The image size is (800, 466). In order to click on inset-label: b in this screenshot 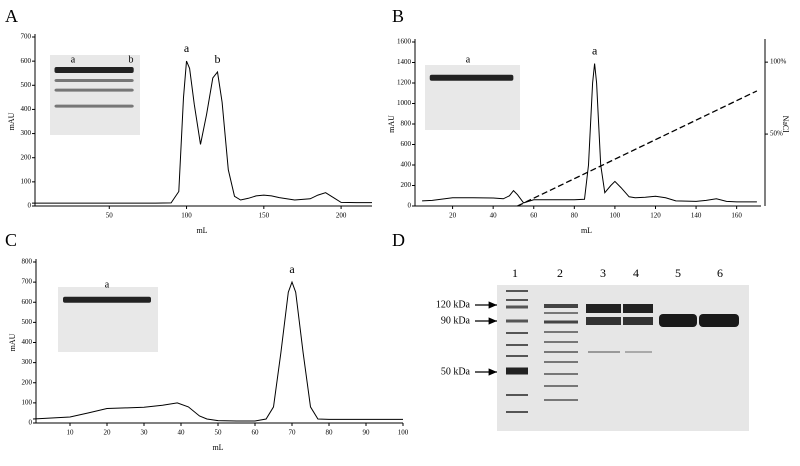, I will do `click(131, 59)`.